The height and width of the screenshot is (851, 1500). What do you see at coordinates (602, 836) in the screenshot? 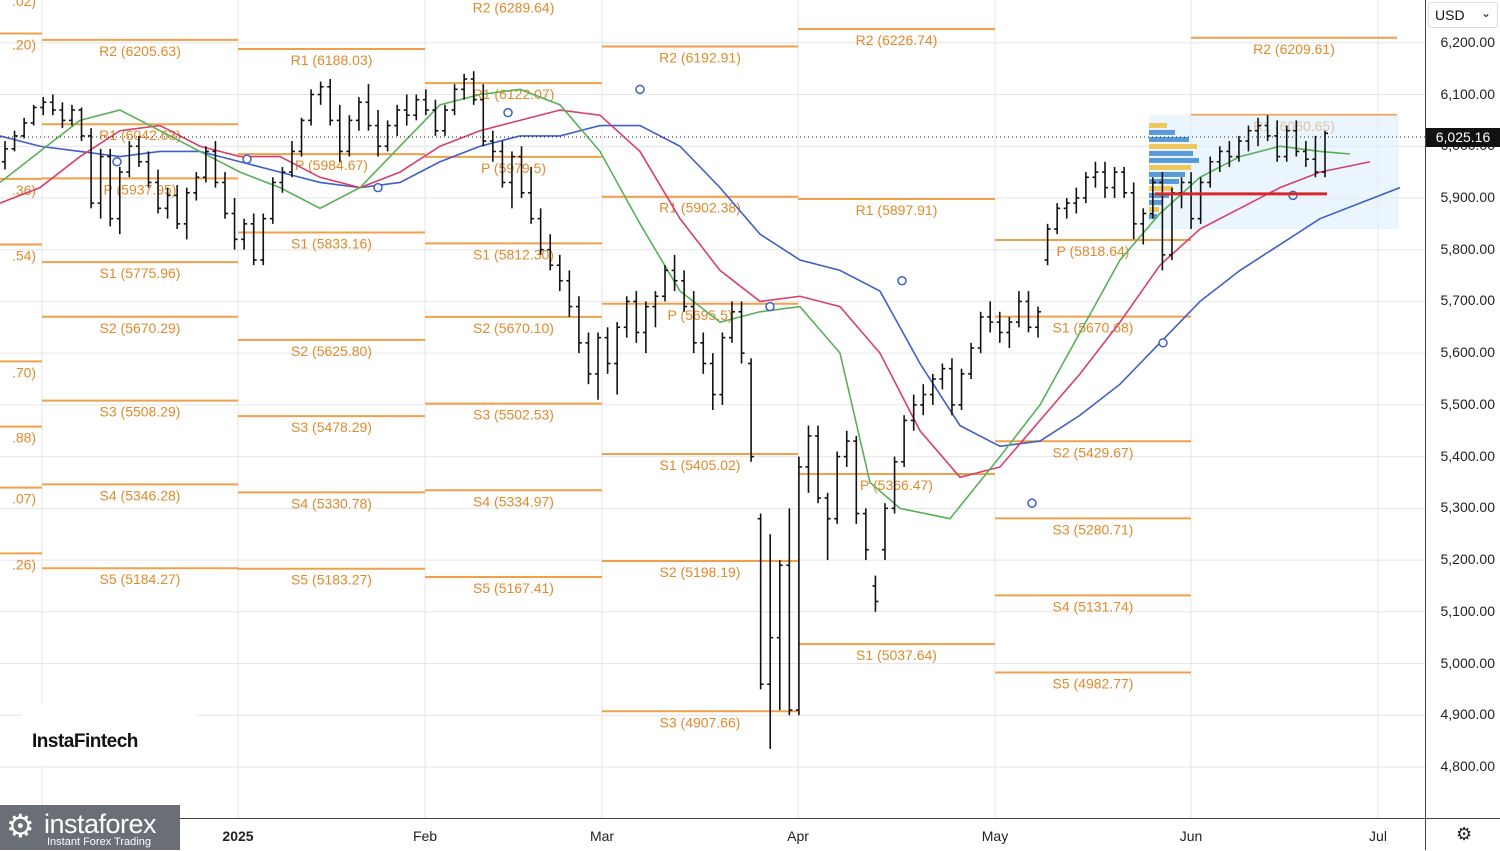
I see `time-tick-label: Mar` at bounding box center [602, 836].